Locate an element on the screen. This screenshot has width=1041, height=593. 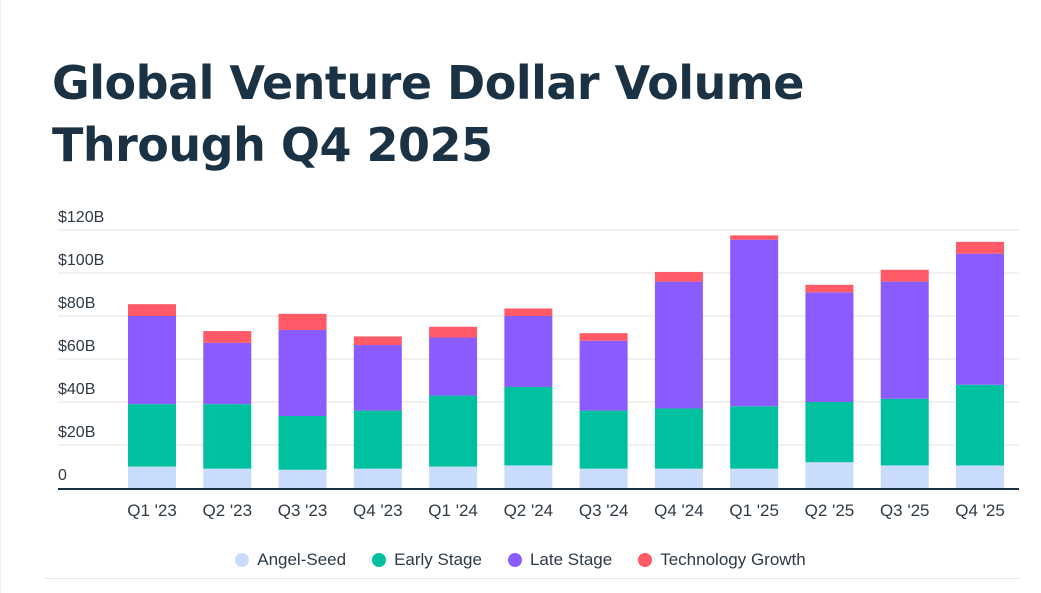
legend-item-early-stage: Early Stage is located at coordinates (427, 560).